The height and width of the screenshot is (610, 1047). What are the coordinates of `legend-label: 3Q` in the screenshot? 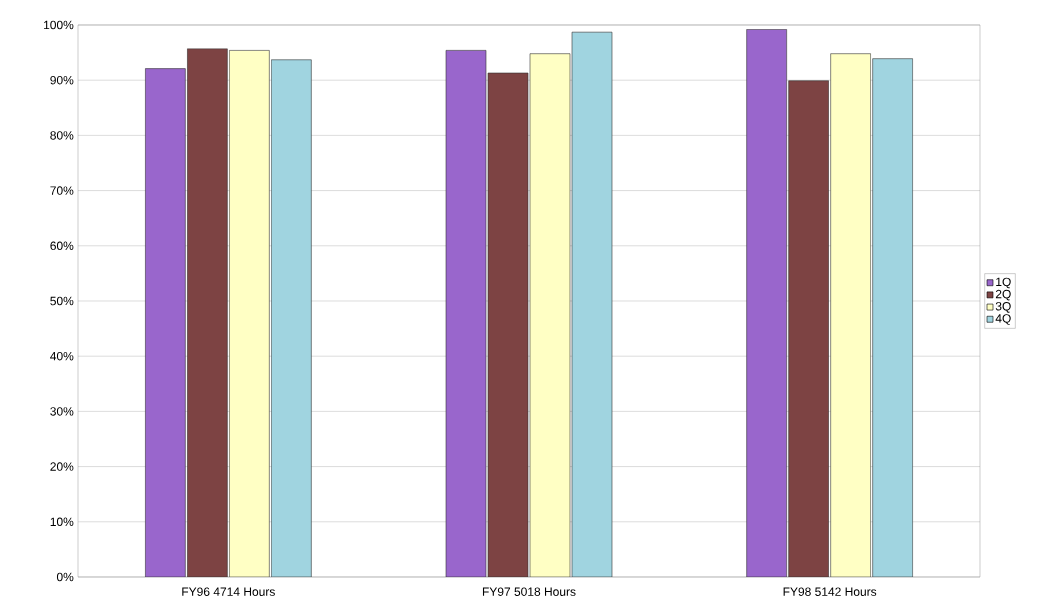 It's located at (1003, 307).